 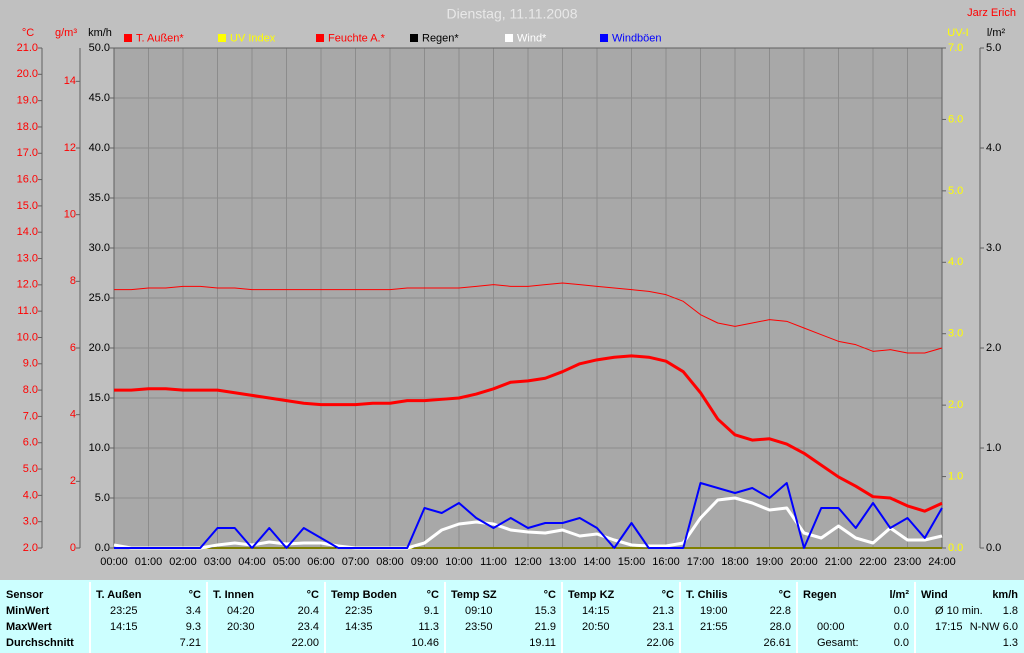 I want to click on table-cell: 22.06, so click(x=660, y=643).